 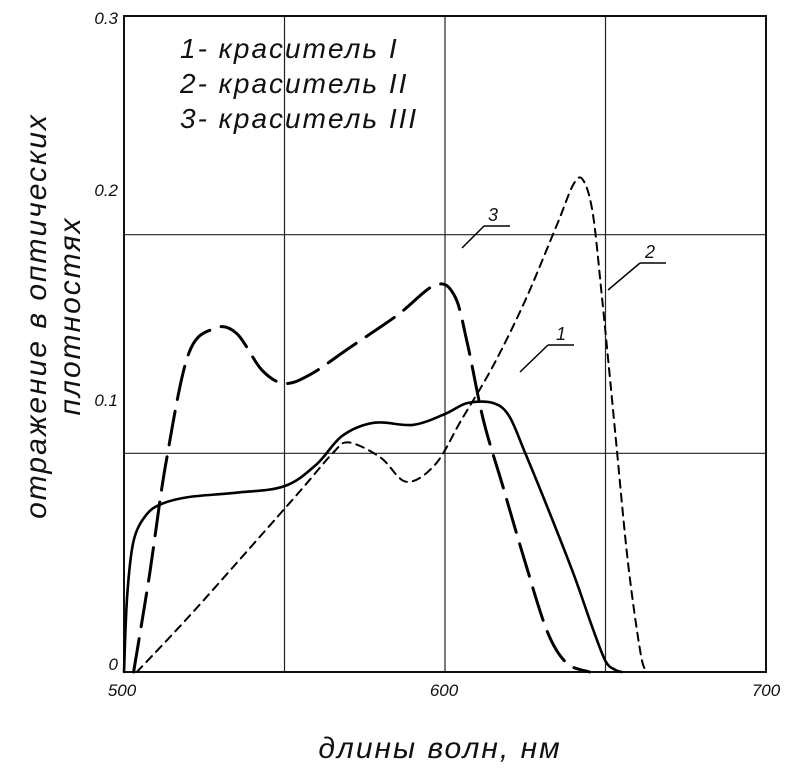 I want to click on x-tick-labels: 500 600 700, so click(x=444, y=690).